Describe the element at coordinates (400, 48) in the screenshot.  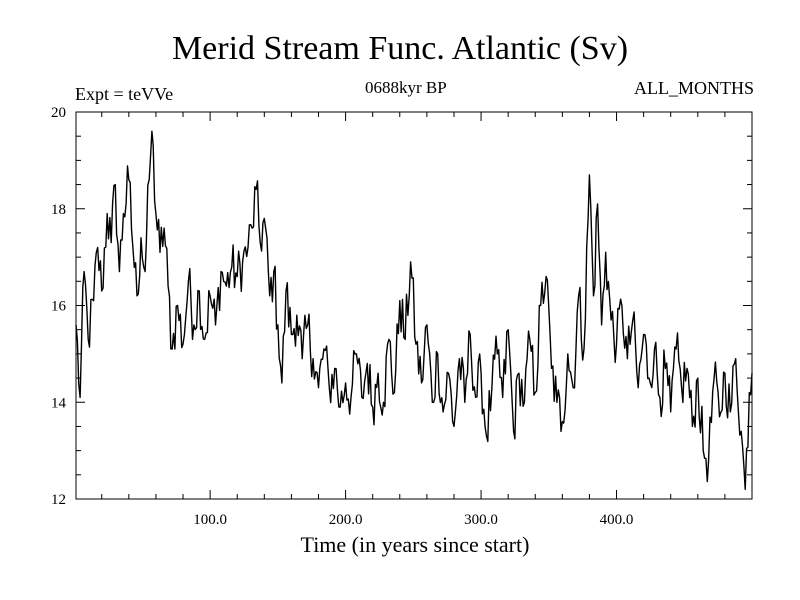
I see `chart-title: Merid Stream Func. Atlantic (Sv)` at that location.